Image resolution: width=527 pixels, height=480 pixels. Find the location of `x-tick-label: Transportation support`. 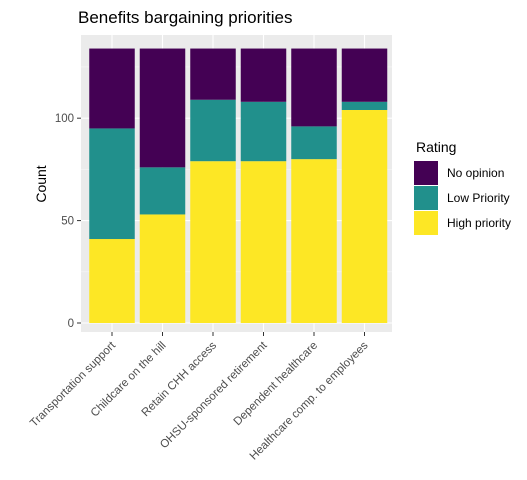

x-tick-label: Transportation support is located at coordinates (73, 384).